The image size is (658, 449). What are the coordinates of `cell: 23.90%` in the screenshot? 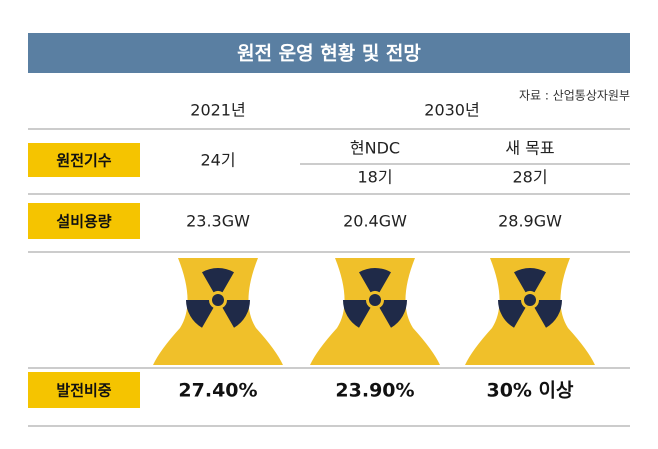 It's located at (374, 391).